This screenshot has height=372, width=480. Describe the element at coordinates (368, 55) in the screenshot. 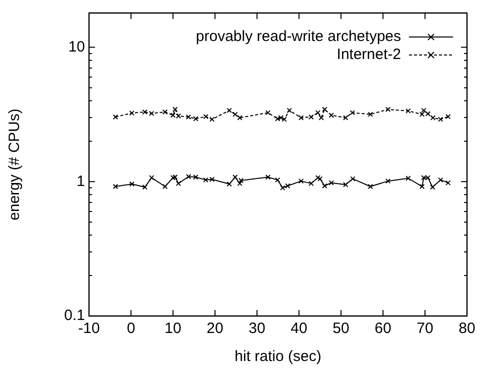

I see `legend-label: Internet-2` at that location.